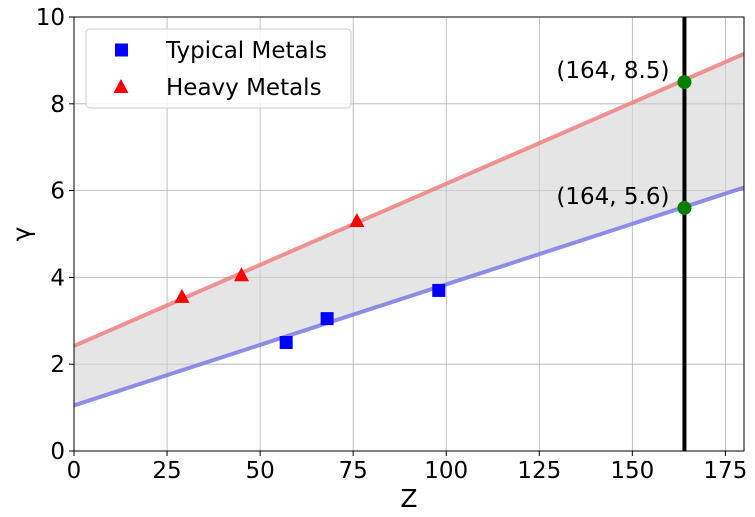 The image size is (755, 517). Describe the element at coordinates (632, 471) in the screenshot. I see `x-tick-label: 150` at that location.